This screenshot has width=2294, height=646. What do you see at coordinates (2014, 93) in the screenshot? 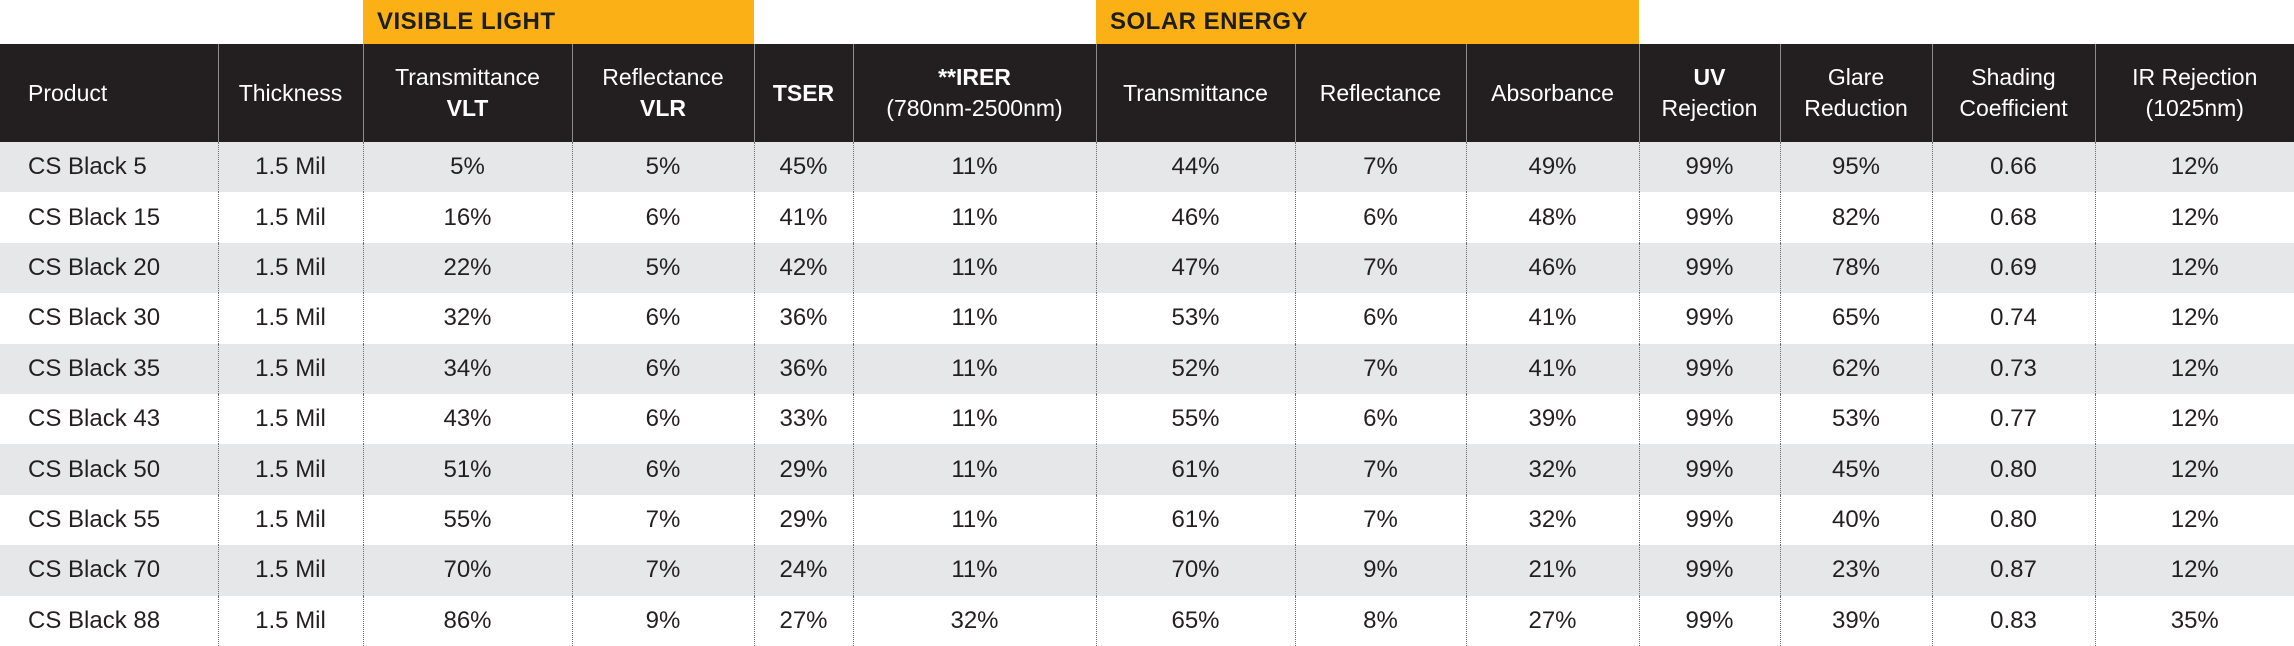
I see `col-header-shading-coefficient: Shading Coefficient` at bounding box center [2014, 93].